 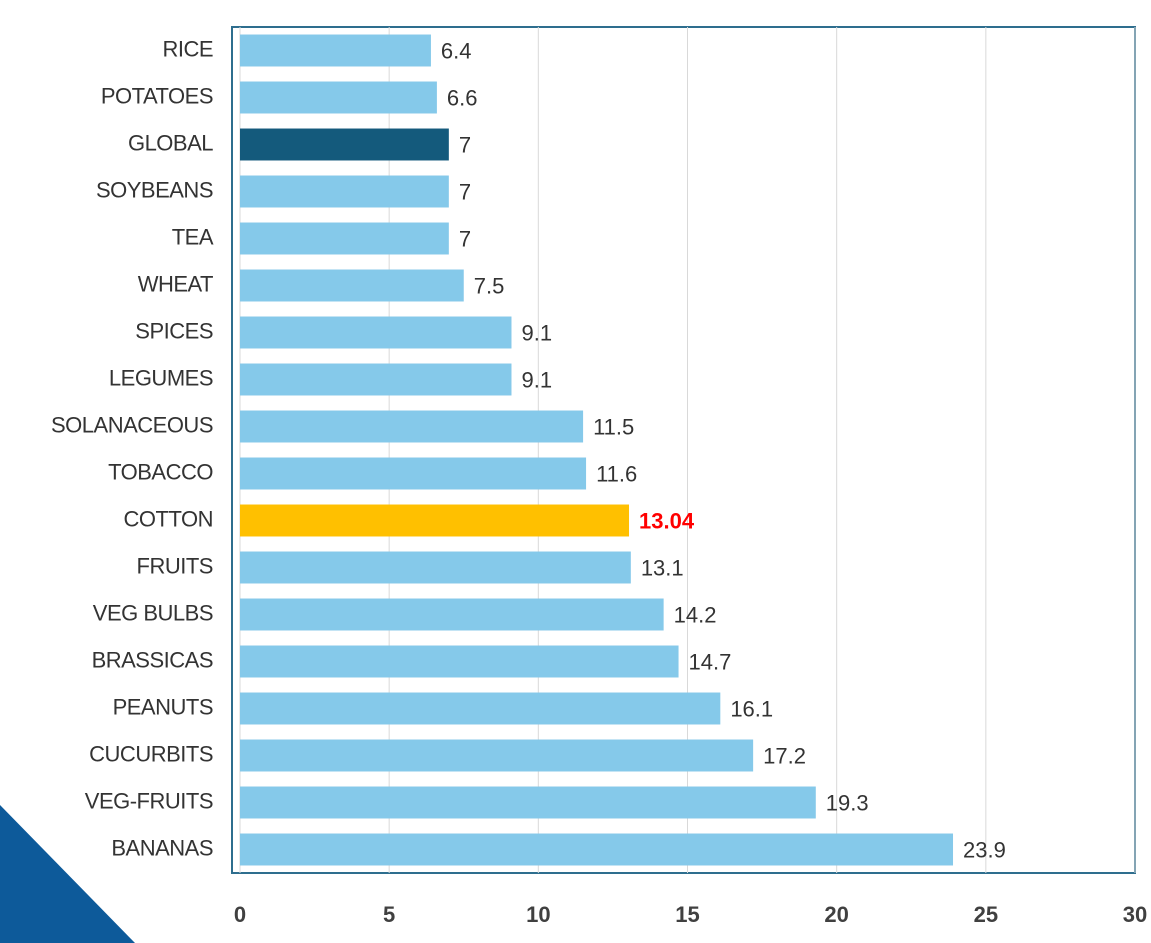 I want to click on y-tick-label: LEGUMES, so click(x=161, y=377).